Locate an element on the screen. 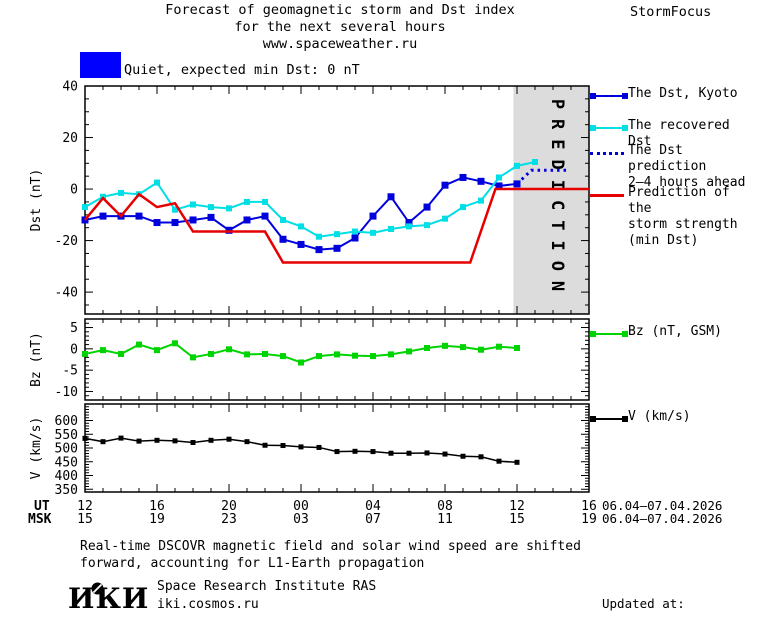 The image size is (760, 620). series-storm_prediction is located at coordinates (336, 225).